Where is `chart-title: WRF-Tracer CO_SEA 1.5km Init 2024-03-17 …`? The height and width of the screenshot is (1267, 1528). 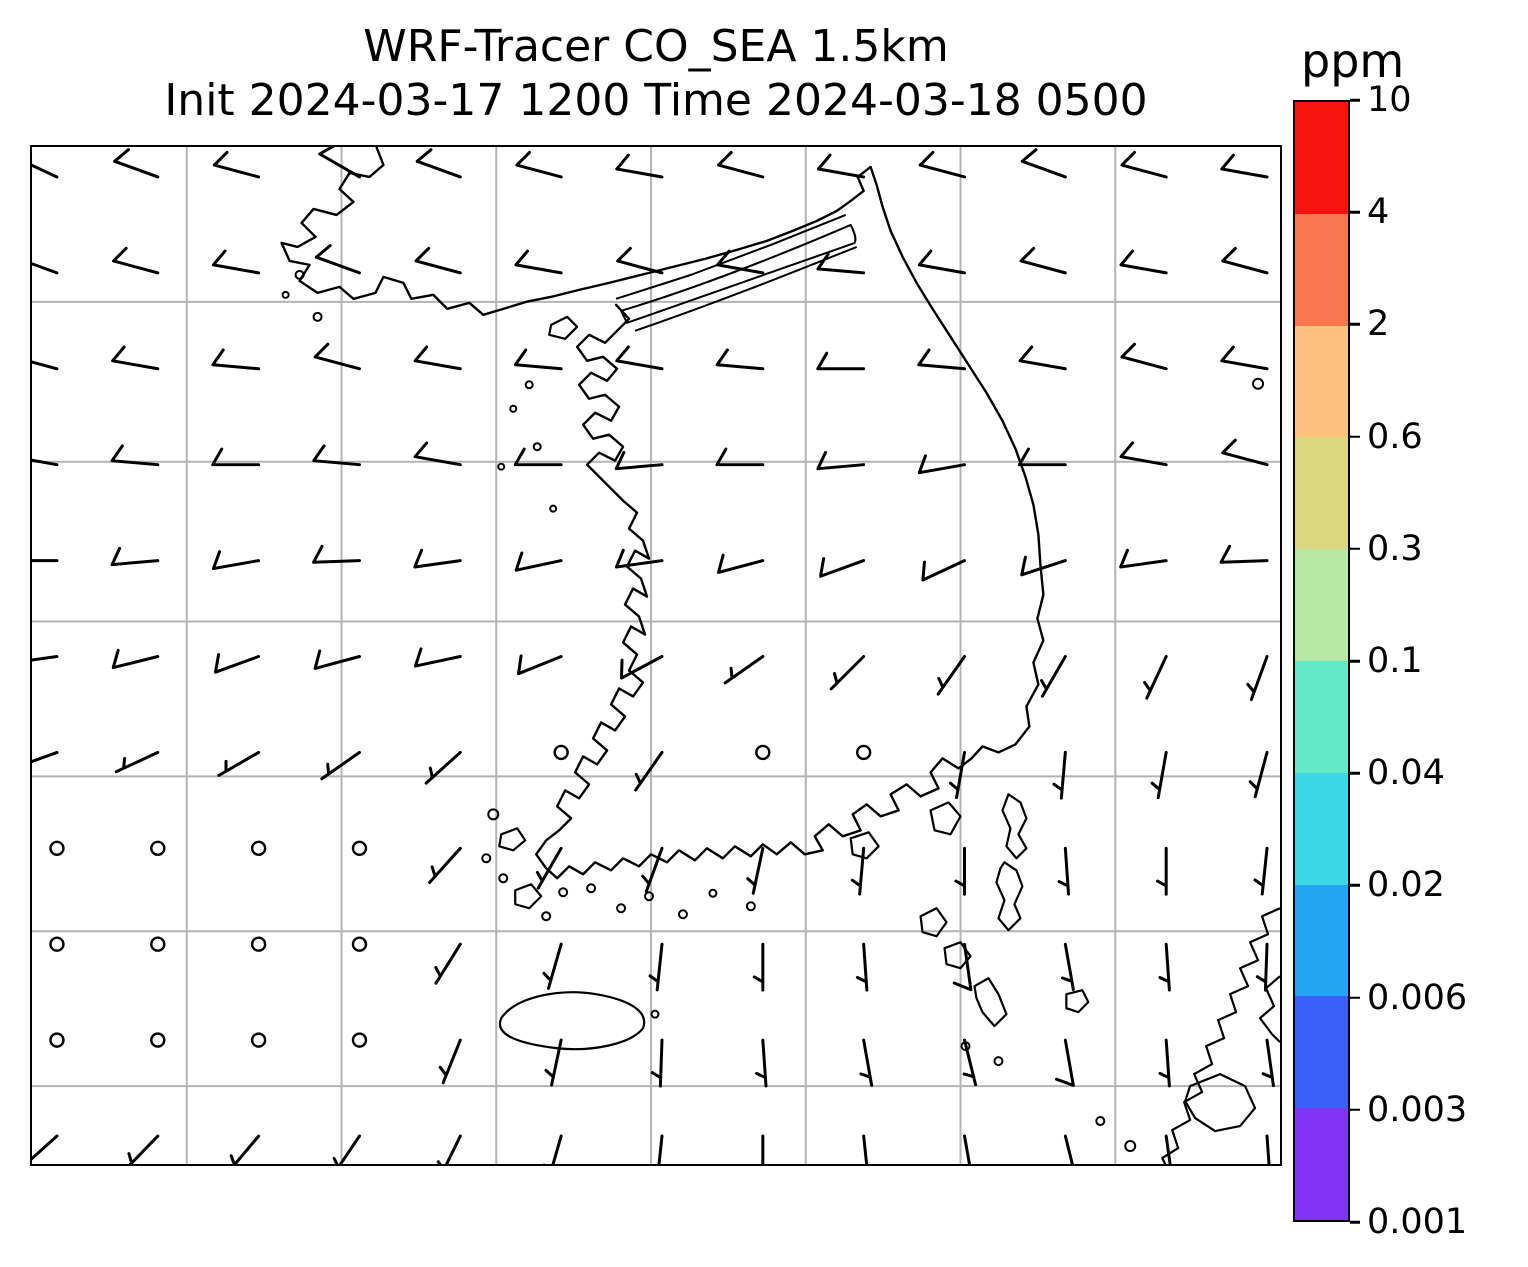 chart-title: WRF-Tracer CO_SEA 1.5km Init 2024-03-17 … is located at coordinates (656, 73).